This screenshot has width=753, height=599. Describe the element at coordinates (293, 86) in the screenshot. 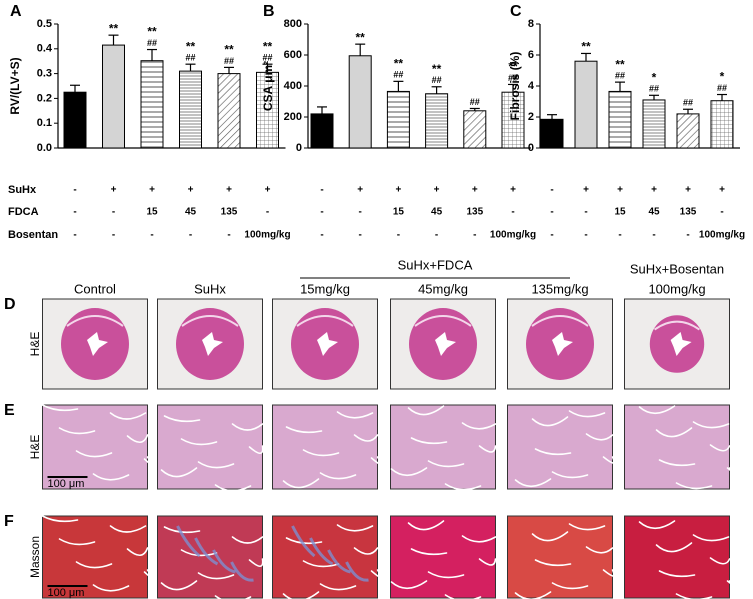

I see `y-tick-label: 400` at that location.